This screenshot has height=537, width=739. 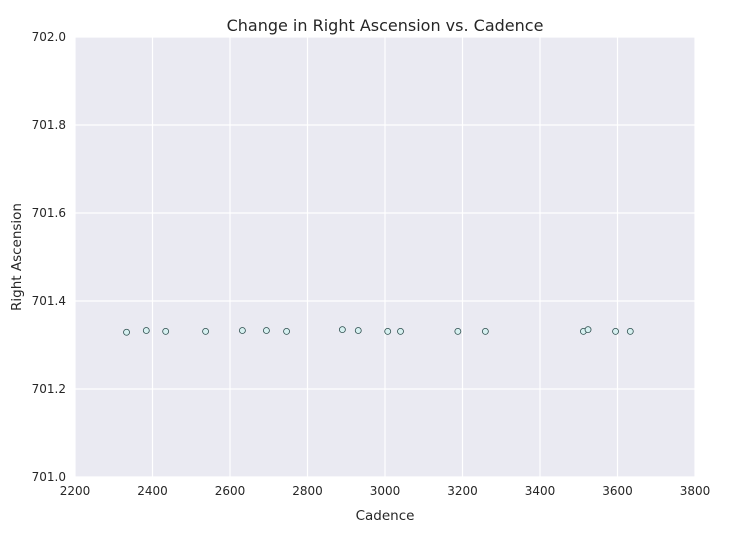 I want to click on x-tick-label: 3000, so click(x=385, y=491).